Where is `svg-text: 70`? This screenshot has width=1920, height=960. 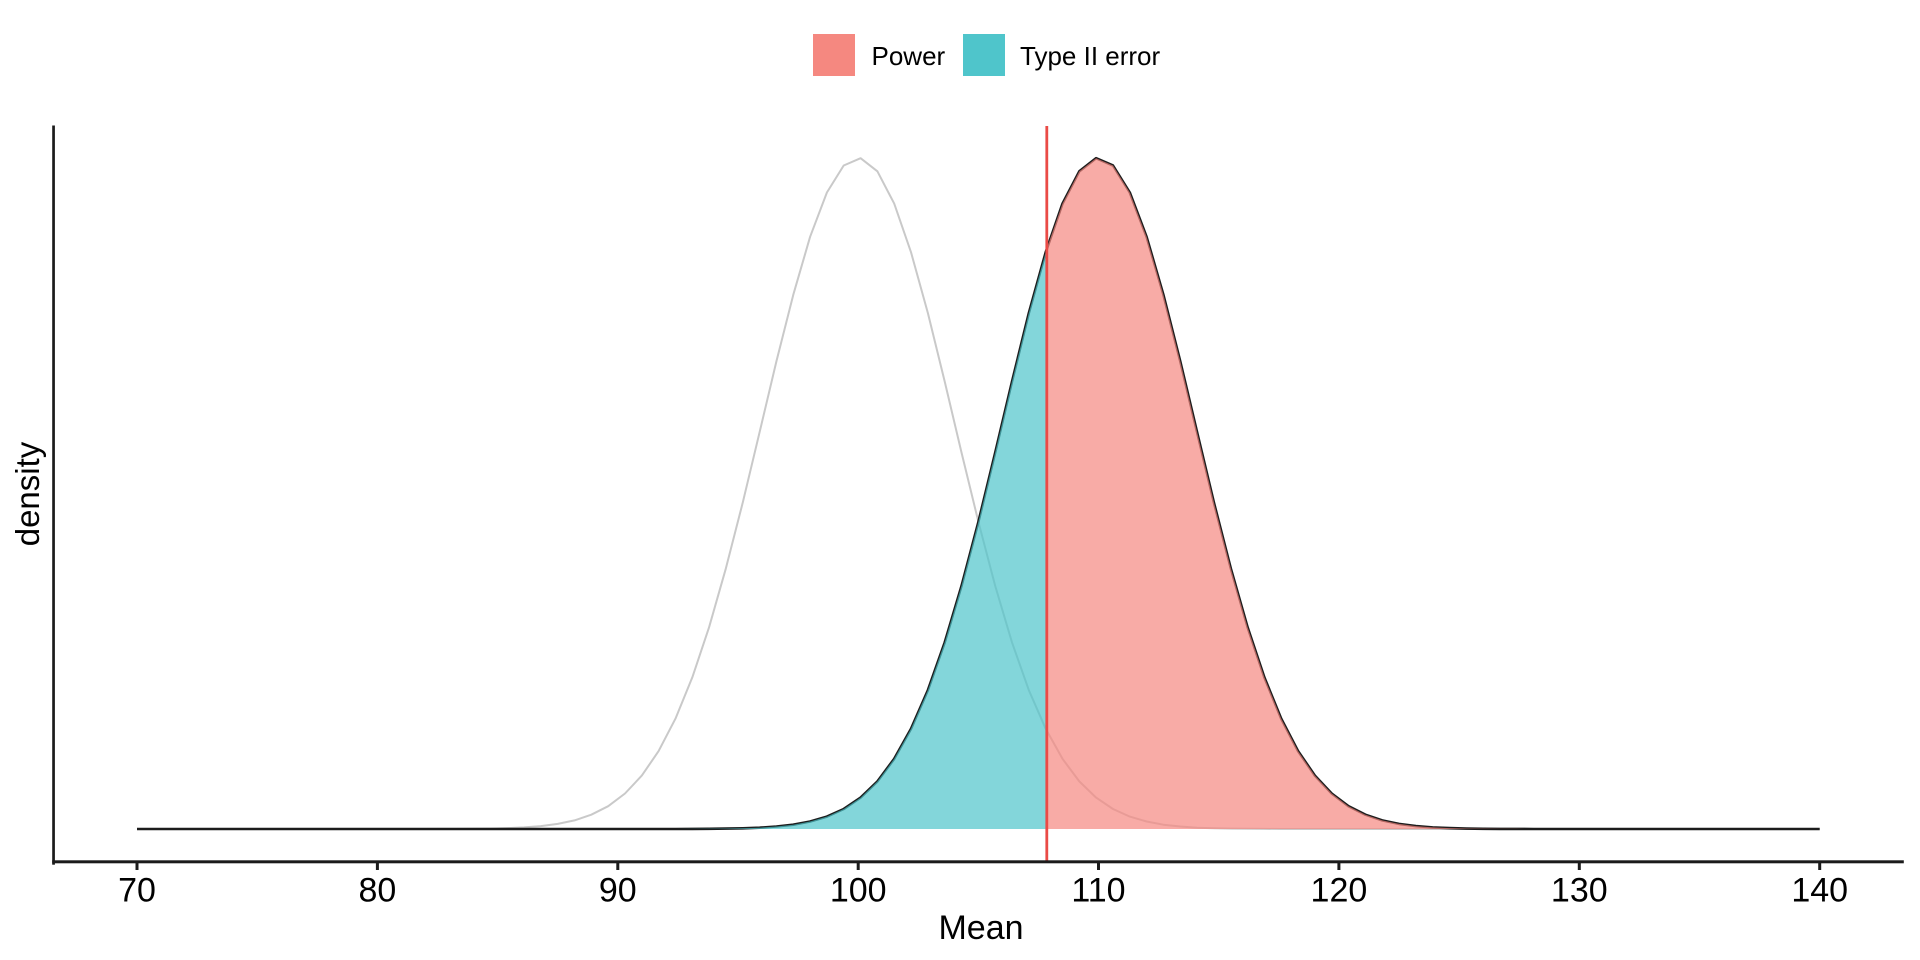
svg-text: 70 is located at coordinates (137, 891).